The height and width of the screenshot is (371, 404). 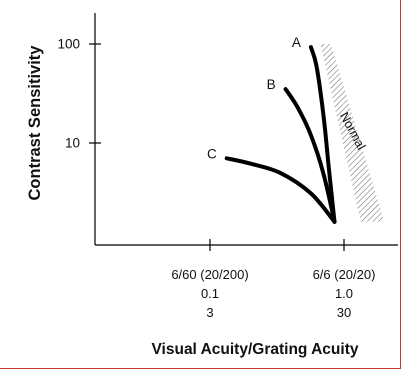 I want to click on x-tick-label: 1.0, so click(x=344, y=293).